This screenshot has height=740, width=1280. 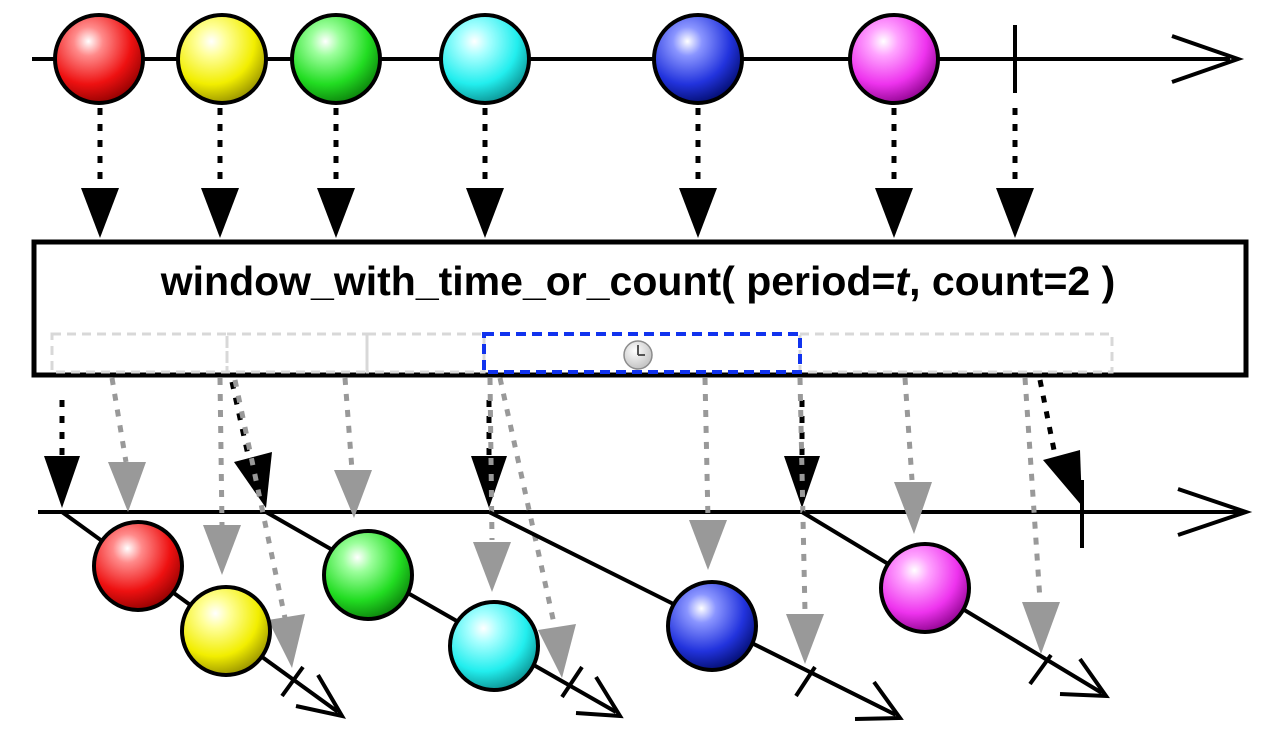 I want to click on window-2-marble-green, so click(x=368, y=575).